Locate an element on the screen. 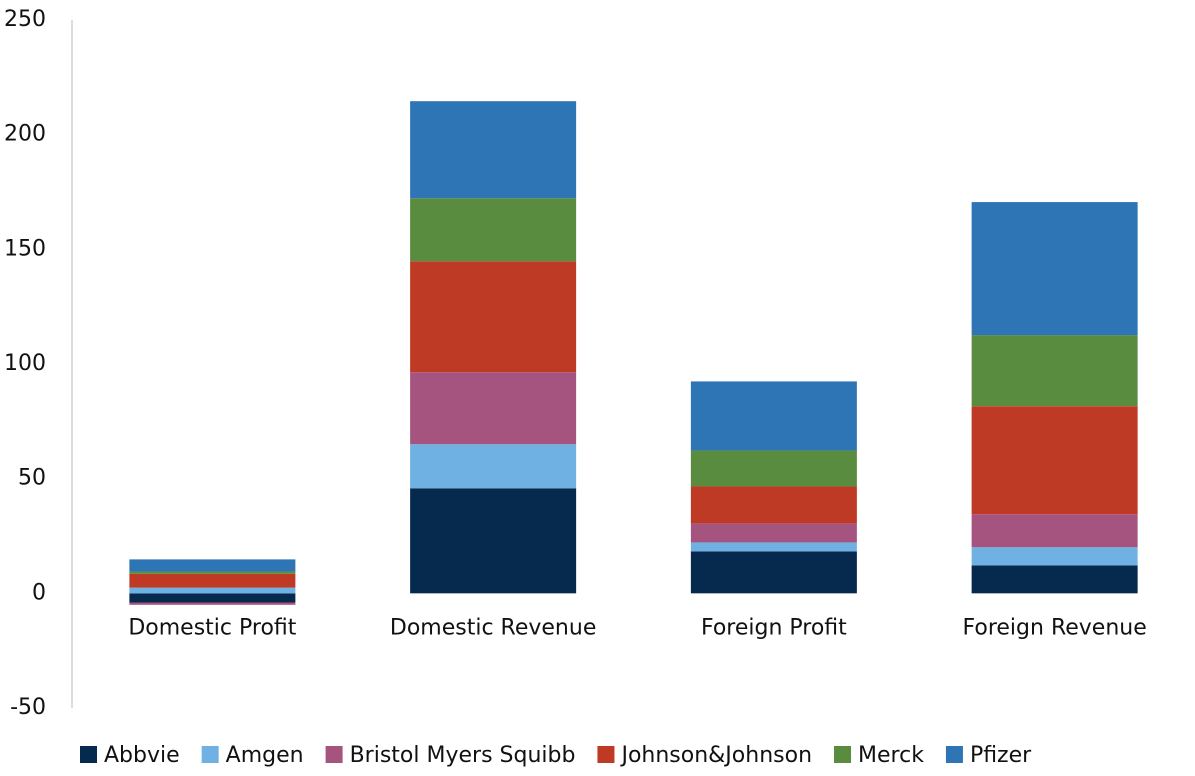 This screenshot has width=1195, height=776. legend-label: Amgen is located at coordinates (265, 755).